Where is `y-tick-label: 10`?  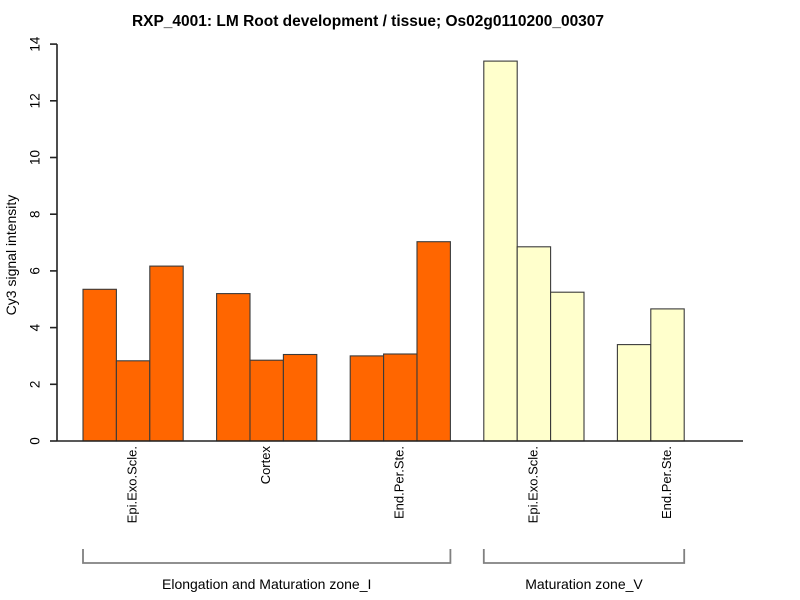 y-tick-label: 10 is located at coordinates (35, 157).